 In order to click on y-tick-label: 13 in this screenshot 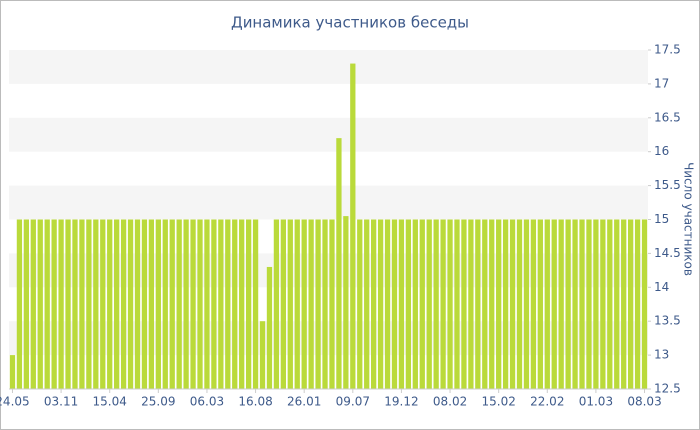, I will do `click(661, 355)`.